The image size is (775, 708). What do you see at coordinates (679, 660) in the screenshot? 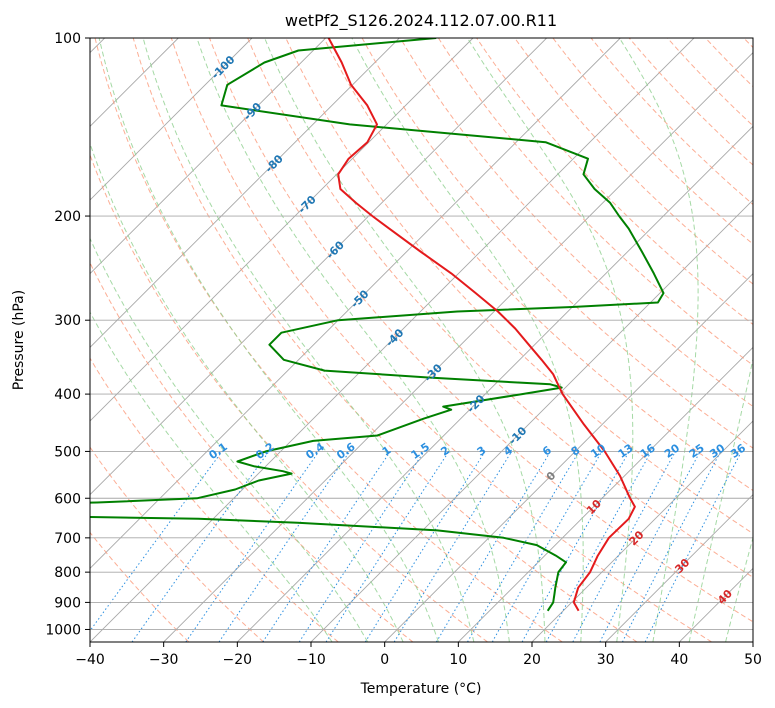
I see `x-tick-label: 40` at bounding box center [679, 660].